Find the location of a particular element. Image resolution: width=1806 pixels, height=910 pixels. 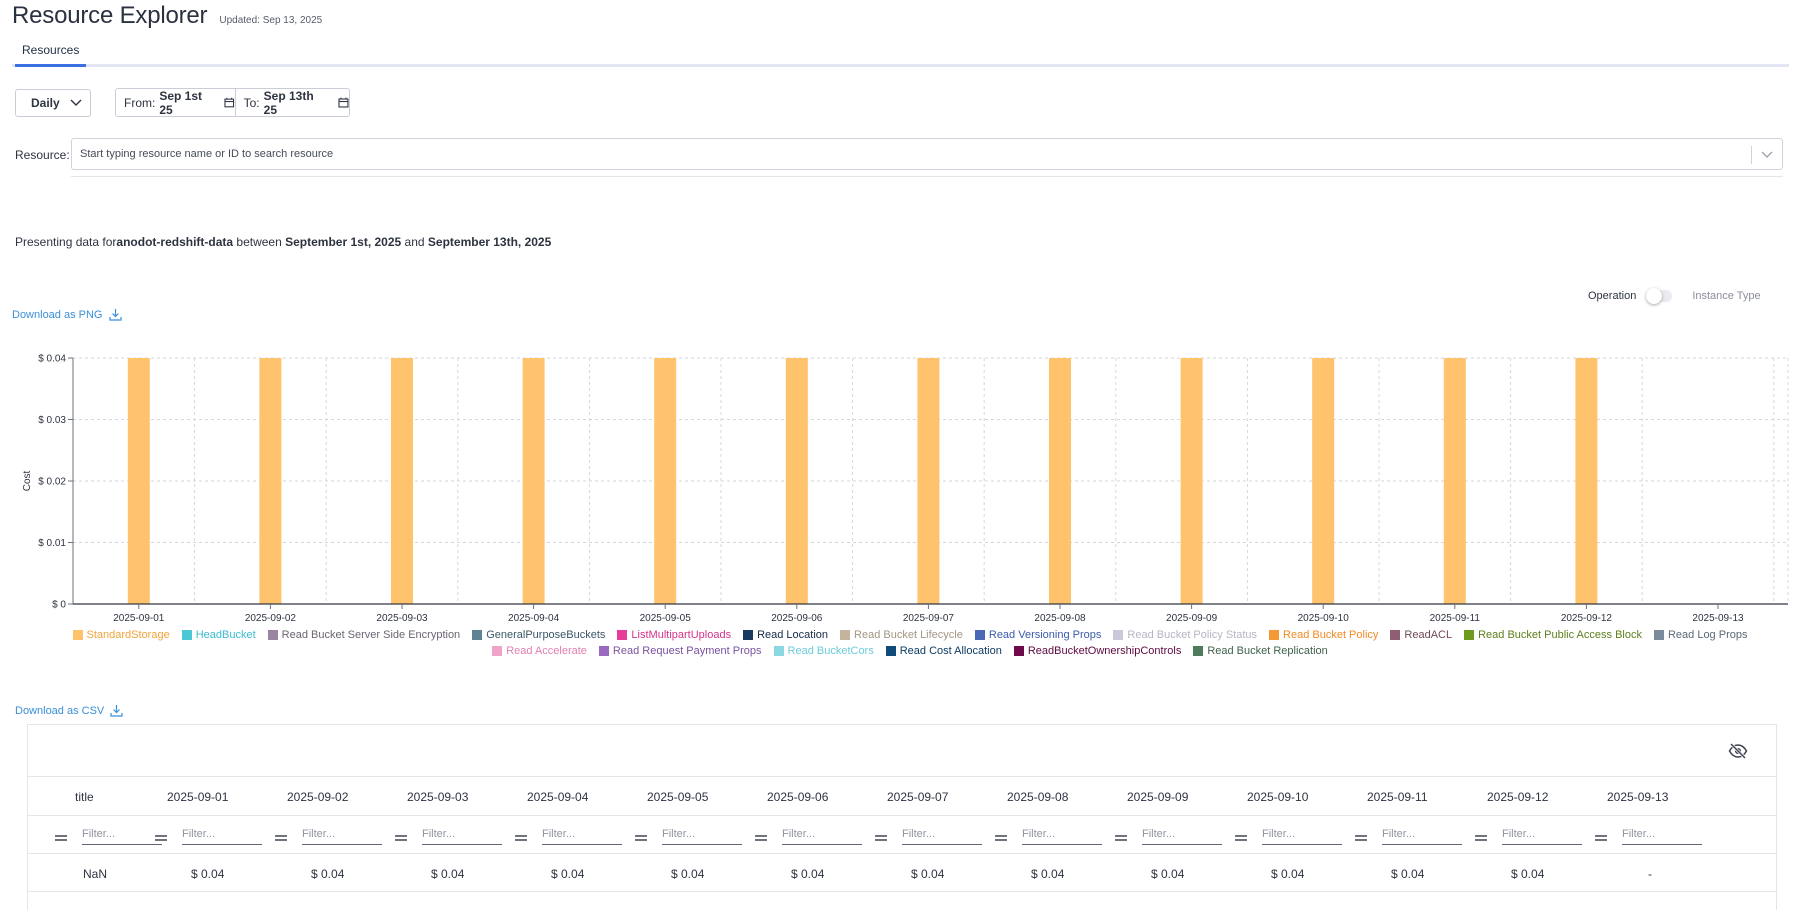

column-header: 2025-09-01 is located at coordinates (198, 797).